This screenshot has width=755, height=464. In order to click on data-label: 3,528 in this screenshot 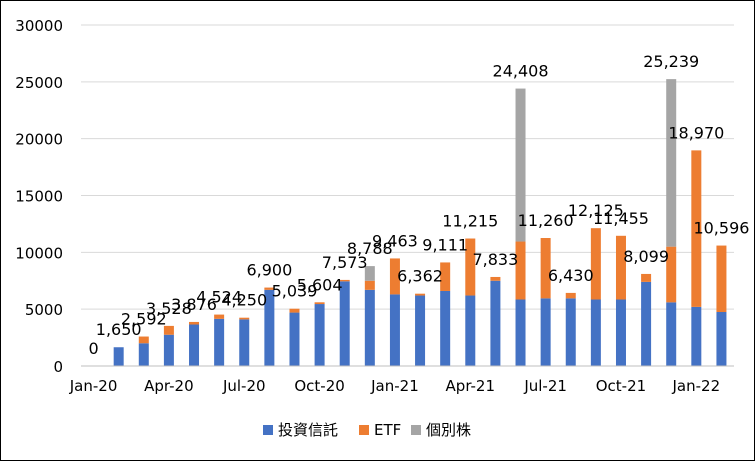, I will do `click(169, 308)`.